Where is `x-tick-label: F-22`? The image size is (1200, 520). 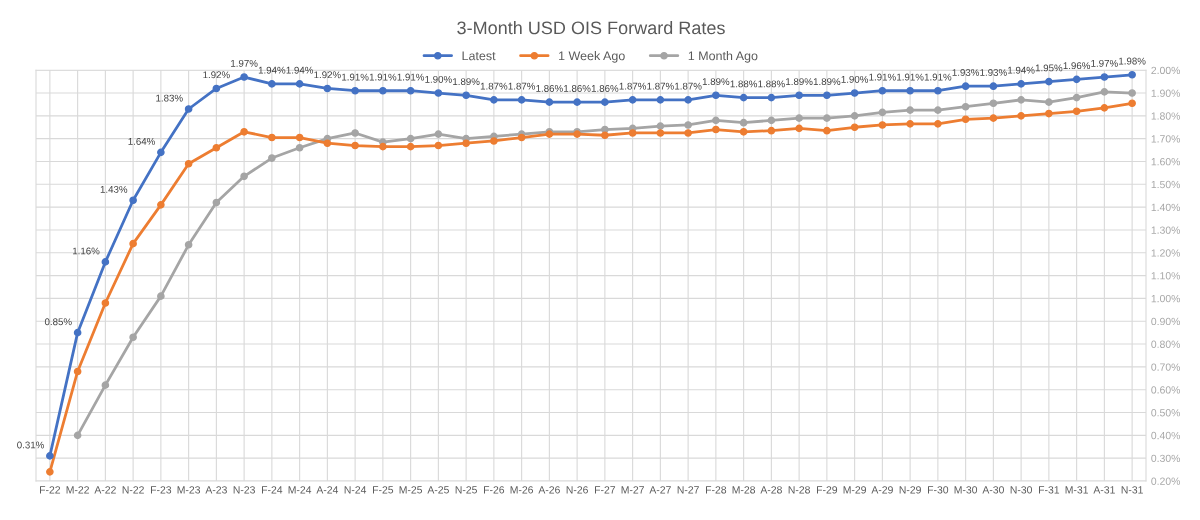 x-tick-label: F-22 is located at coordinates (50, 490).